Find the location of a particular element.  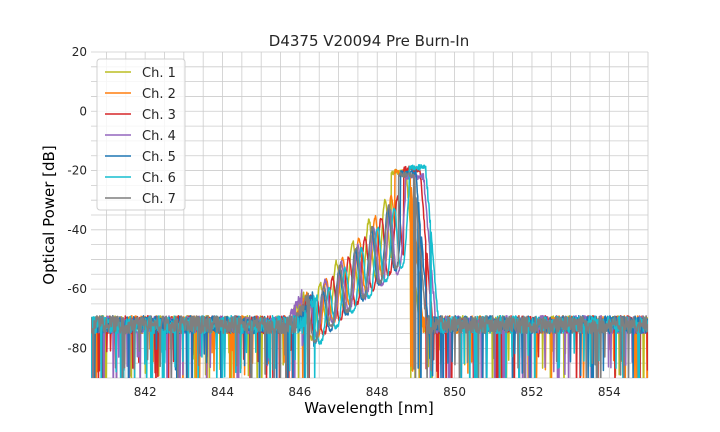

y-tick-label: 0 is located at coordinates (83, 111).